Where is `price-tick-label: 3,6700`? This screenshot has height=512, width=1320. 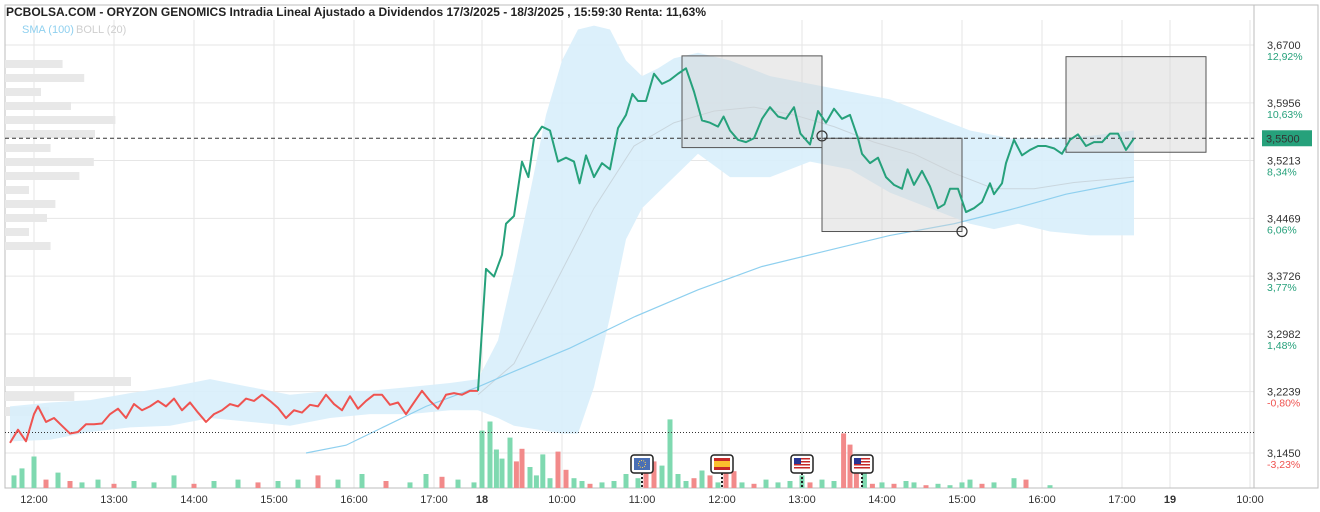 price-tick-label: 3,6700 is located at coordinates (1284, 46).